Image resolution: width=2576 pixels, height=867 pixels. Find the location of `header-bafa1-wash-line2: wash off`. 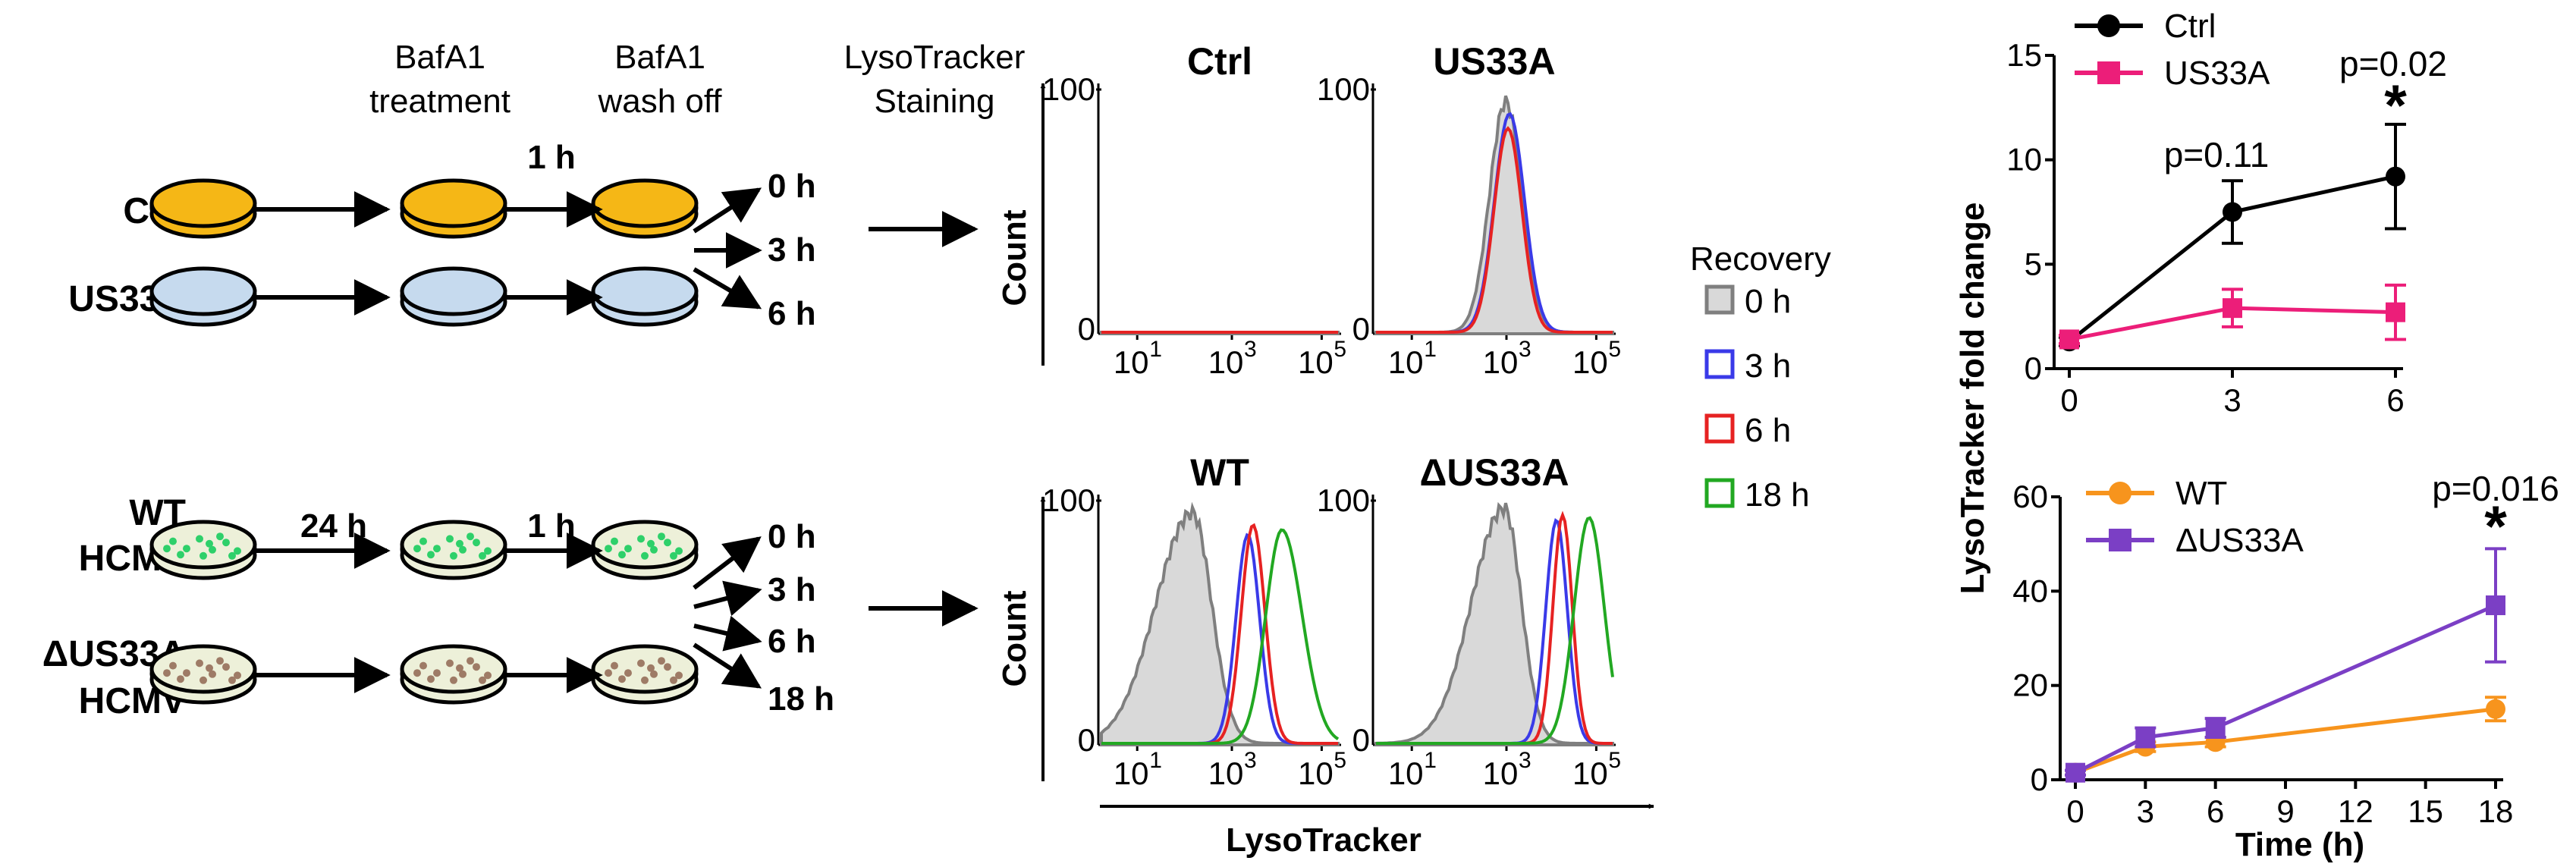

header-bafa1-wash-line2: wash off is located at coordinates (659, 101).